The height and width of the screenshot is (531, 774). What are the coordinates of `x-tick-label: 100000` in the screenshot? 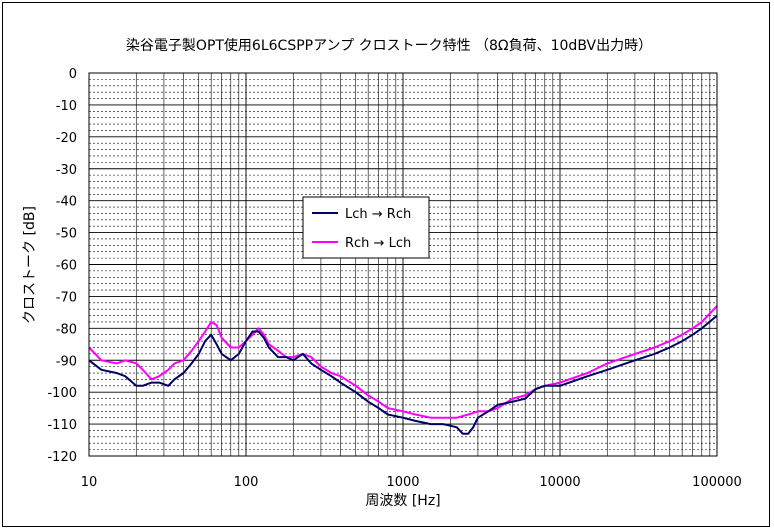 It's located at (717, 482).